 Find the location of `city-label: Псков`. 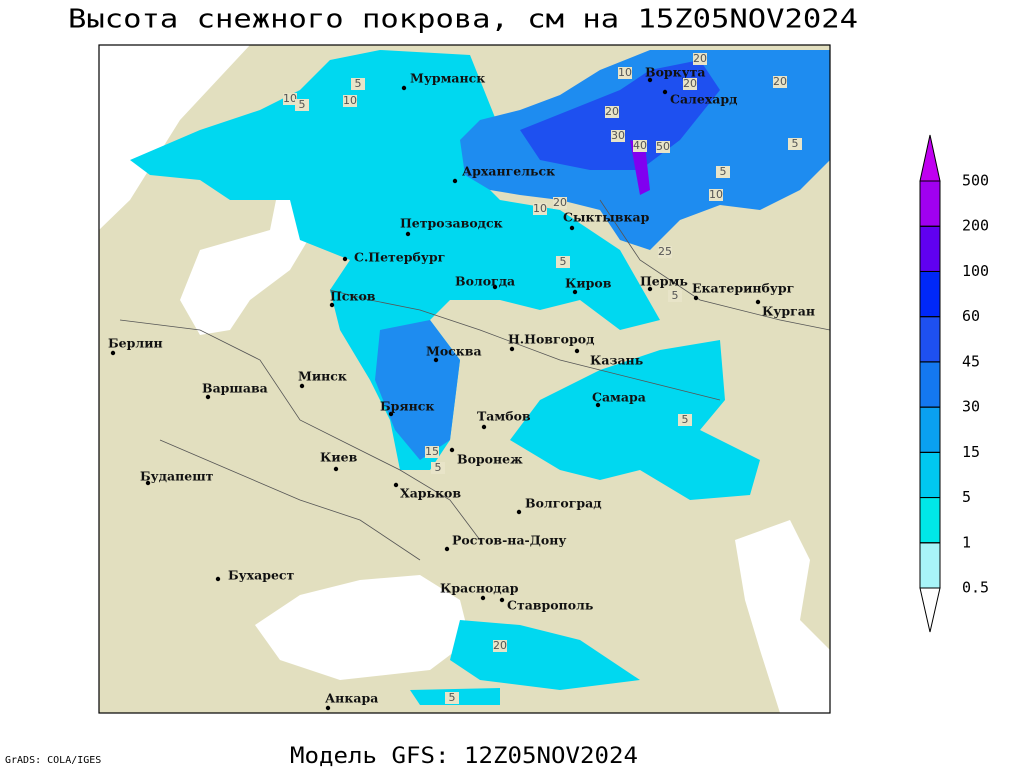

city-label: Псков is located at coordinates (353, 296).